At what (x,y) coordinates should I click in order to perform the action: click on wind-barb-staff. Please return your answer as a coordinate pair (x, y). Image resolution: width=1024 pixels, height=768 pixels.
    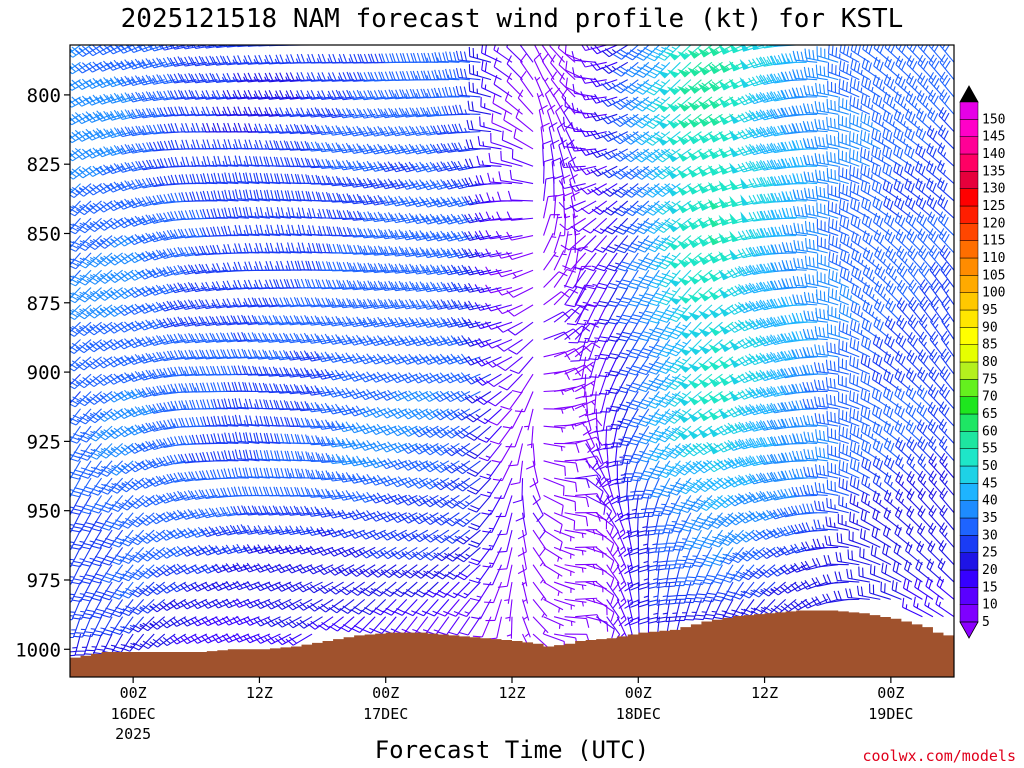
    Looking at the image, I should click on (75, 242).